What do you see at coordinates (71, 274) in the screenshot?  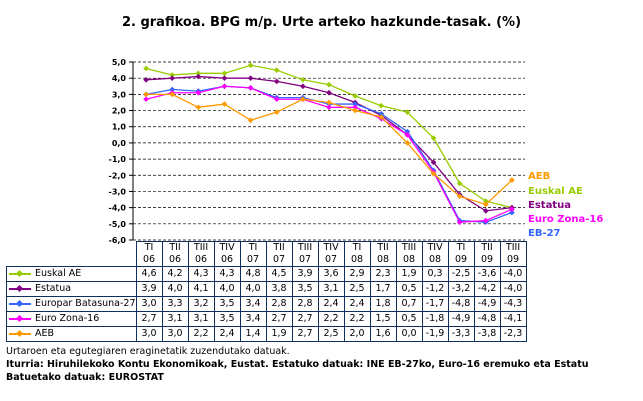 I see `legend-entry: Euskal AE` at bounding box center [71, 274].